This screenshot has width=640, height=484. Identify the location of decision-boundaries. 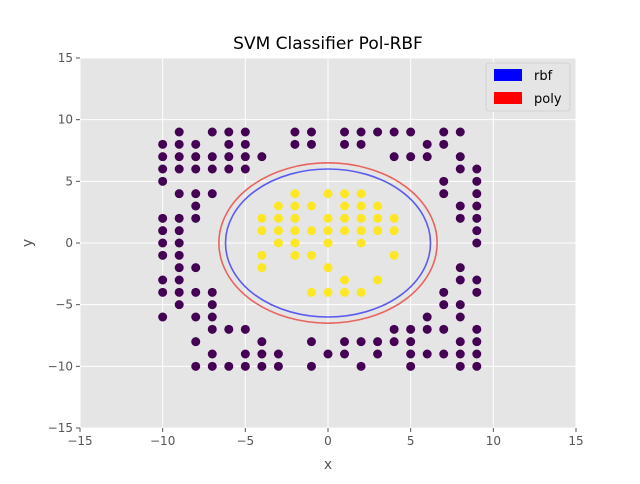
(328, 243).